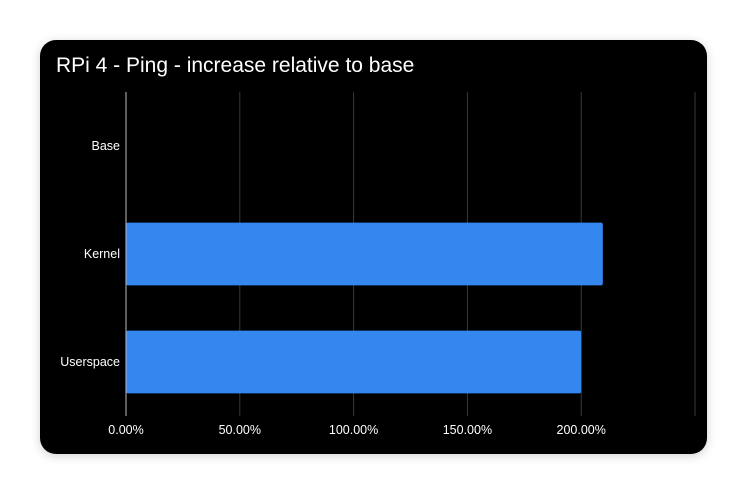  What do you see at coordinates (364, 254) in the screenshot?
I see `bar-kernel` at bounding box center [364, 254].